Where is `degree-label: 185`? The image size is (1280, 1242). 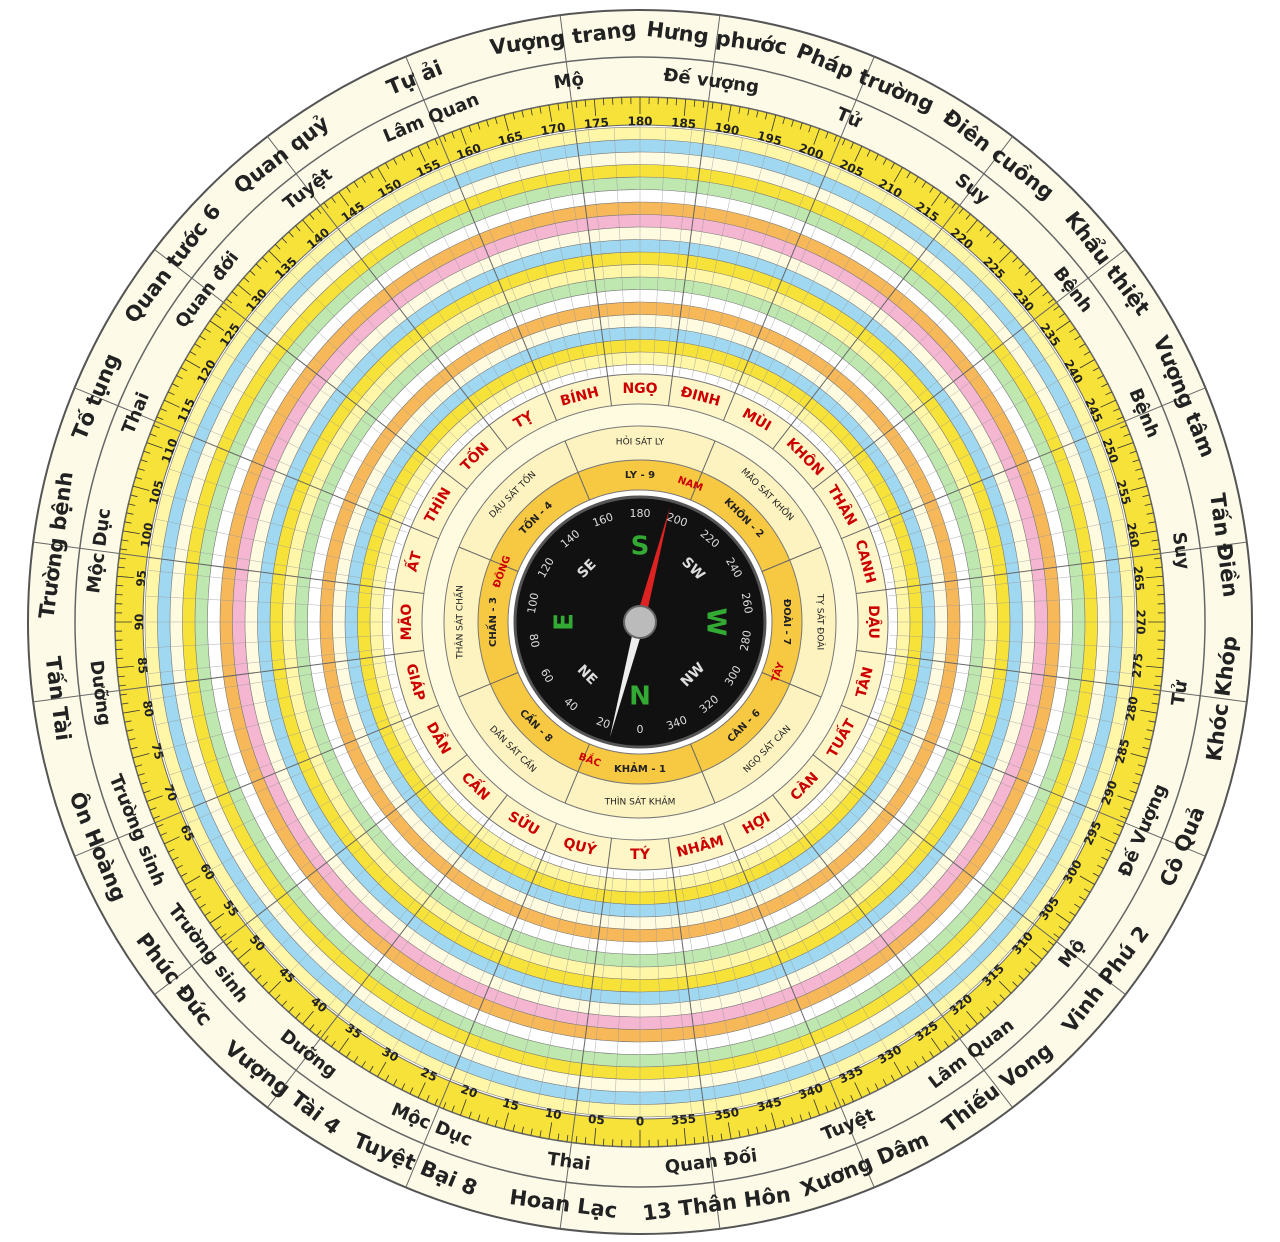 degree-label: 185 is located at coordinates (684, 123).